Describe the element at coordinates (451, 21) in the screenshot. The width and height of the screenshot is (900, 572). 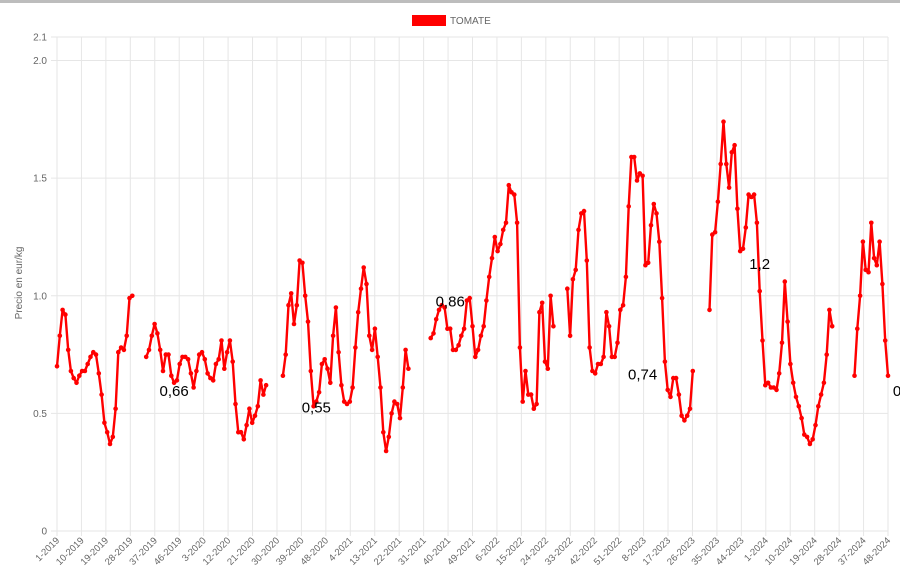
I see `legend: TOMATE` at that location.